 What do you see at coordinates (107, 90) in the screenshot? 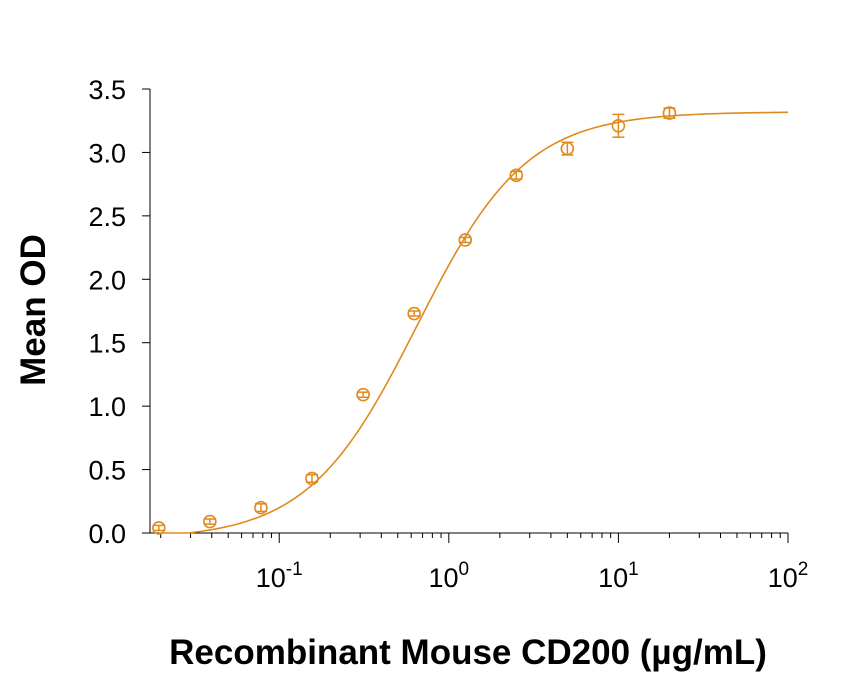
I see `y-tick-label: 3.5` at bounding box center [107, 90].